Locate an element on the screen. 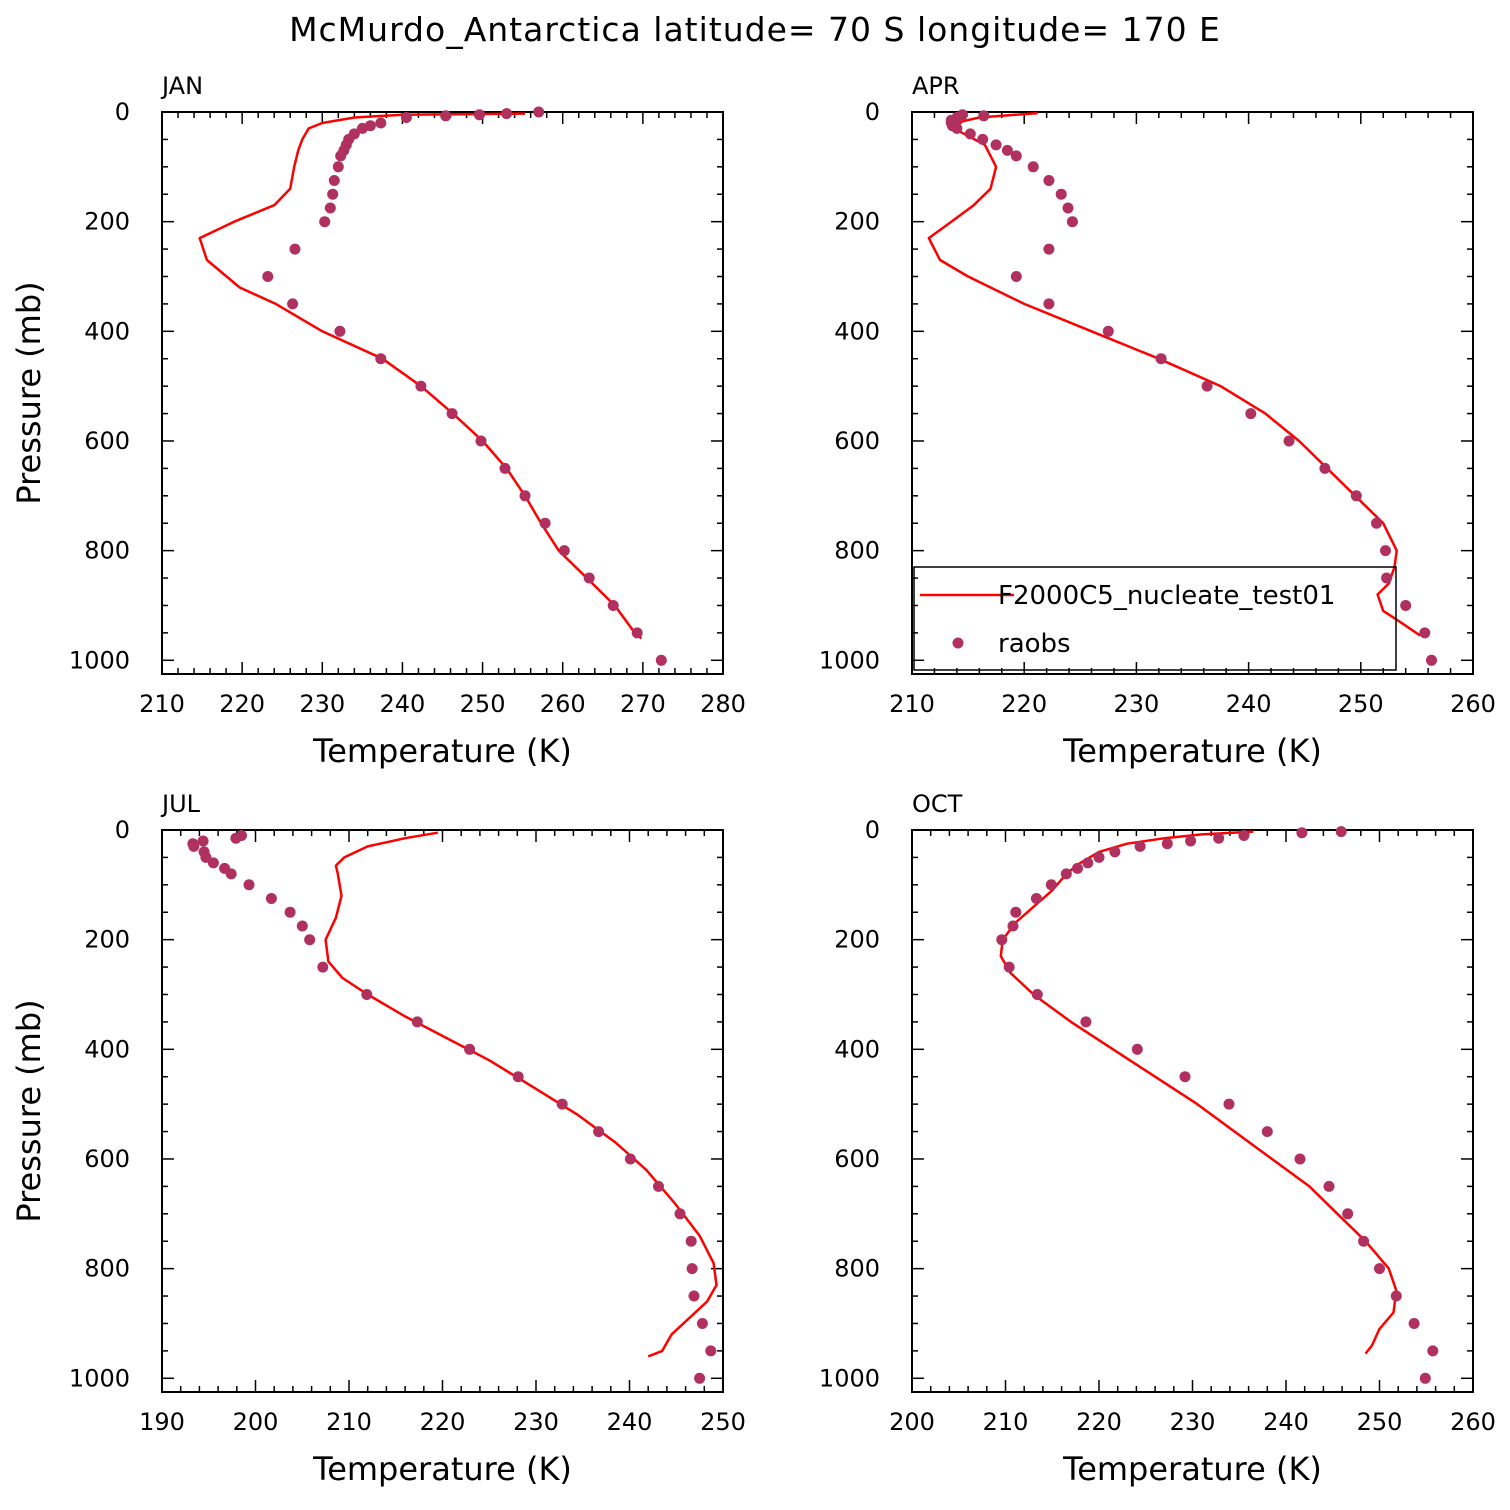 Image resolution: width=1510 pixels, height=1510 pixels. apr-y-tick-label: 1000 is located at coordinates (849, 660).